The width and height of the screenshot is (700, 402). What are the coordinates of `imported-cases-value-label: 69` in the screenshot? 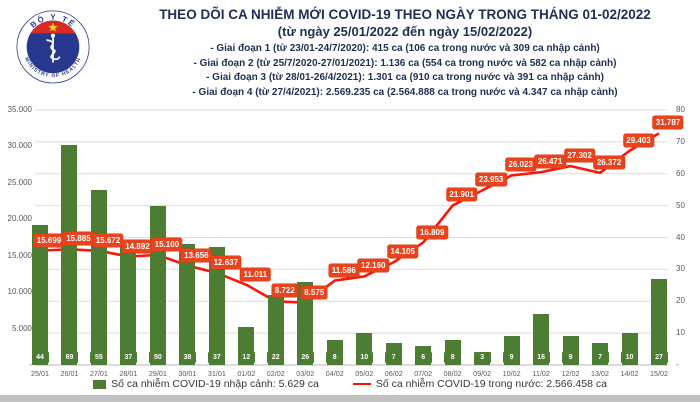 It's located at (69, 357).